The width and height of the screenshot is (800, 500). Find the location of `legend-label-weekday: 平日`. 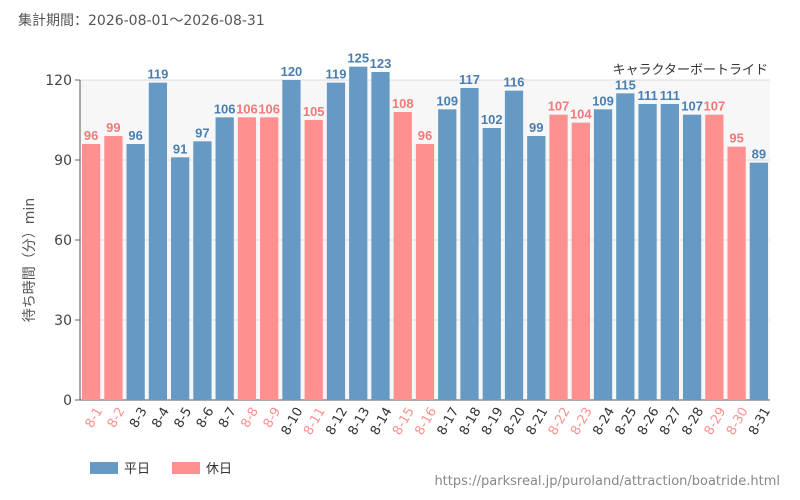

legend-label-weekday: 平日 is located at coordinates (137, 469).